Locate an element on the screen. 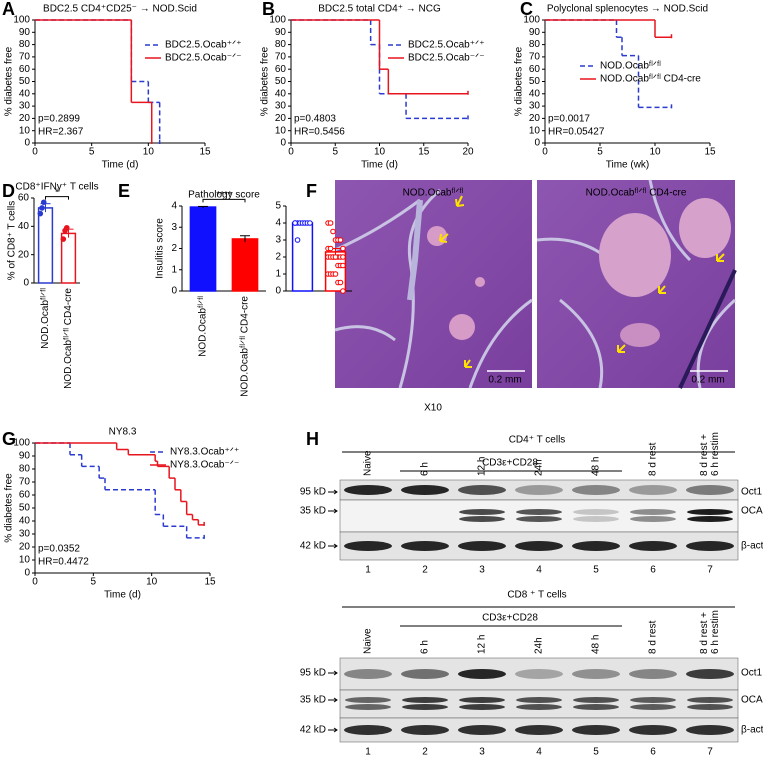 The width and height of the screenshot is (763, 760). x-tick-label: 10 is located at coordinates (655, 152).